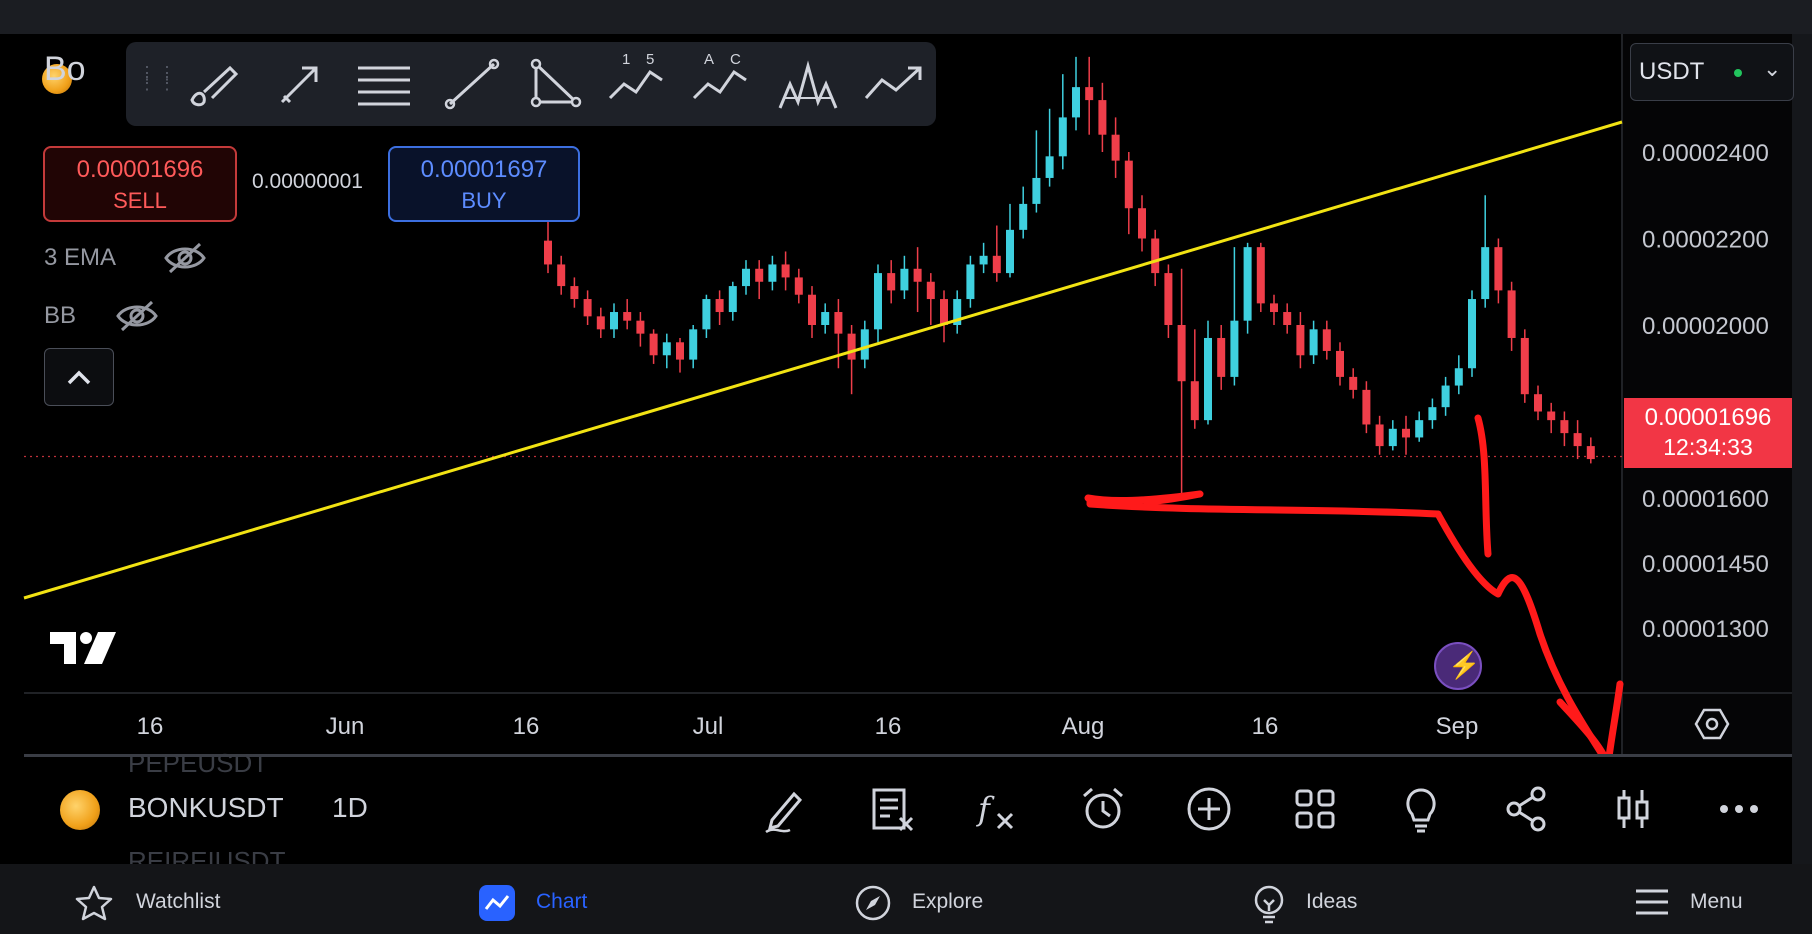 Image resolution: width=1812 pixels, height=934 pixels. What do you see at coordinates (1315, 809) in the screenshot?
I see `layout-grid-icon` at bounding box center [1315, 809].